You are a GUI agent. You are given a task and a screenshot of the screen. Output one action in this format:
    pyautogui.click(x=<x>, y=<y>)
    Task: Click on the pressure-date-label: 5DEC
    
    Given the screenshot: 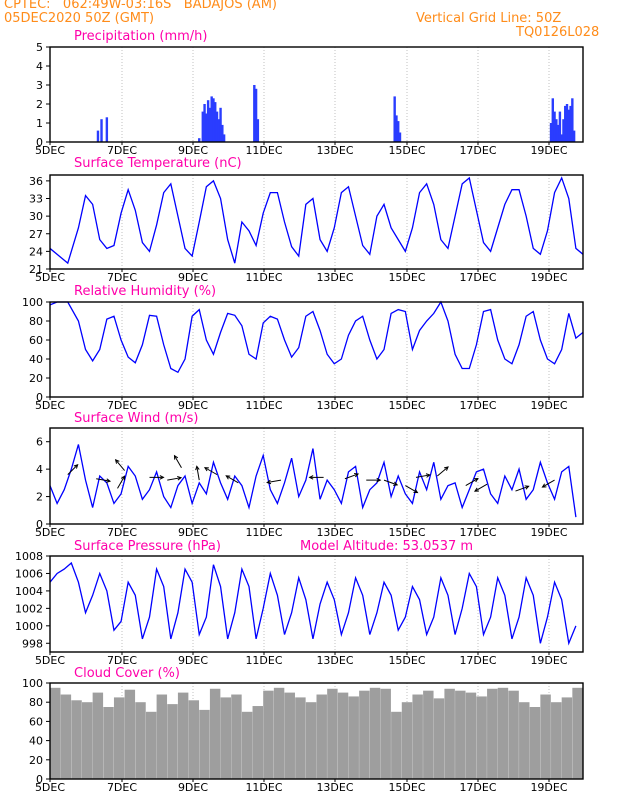 What is the action you would take?
    pyautogui.click(x=50, y=660)
    